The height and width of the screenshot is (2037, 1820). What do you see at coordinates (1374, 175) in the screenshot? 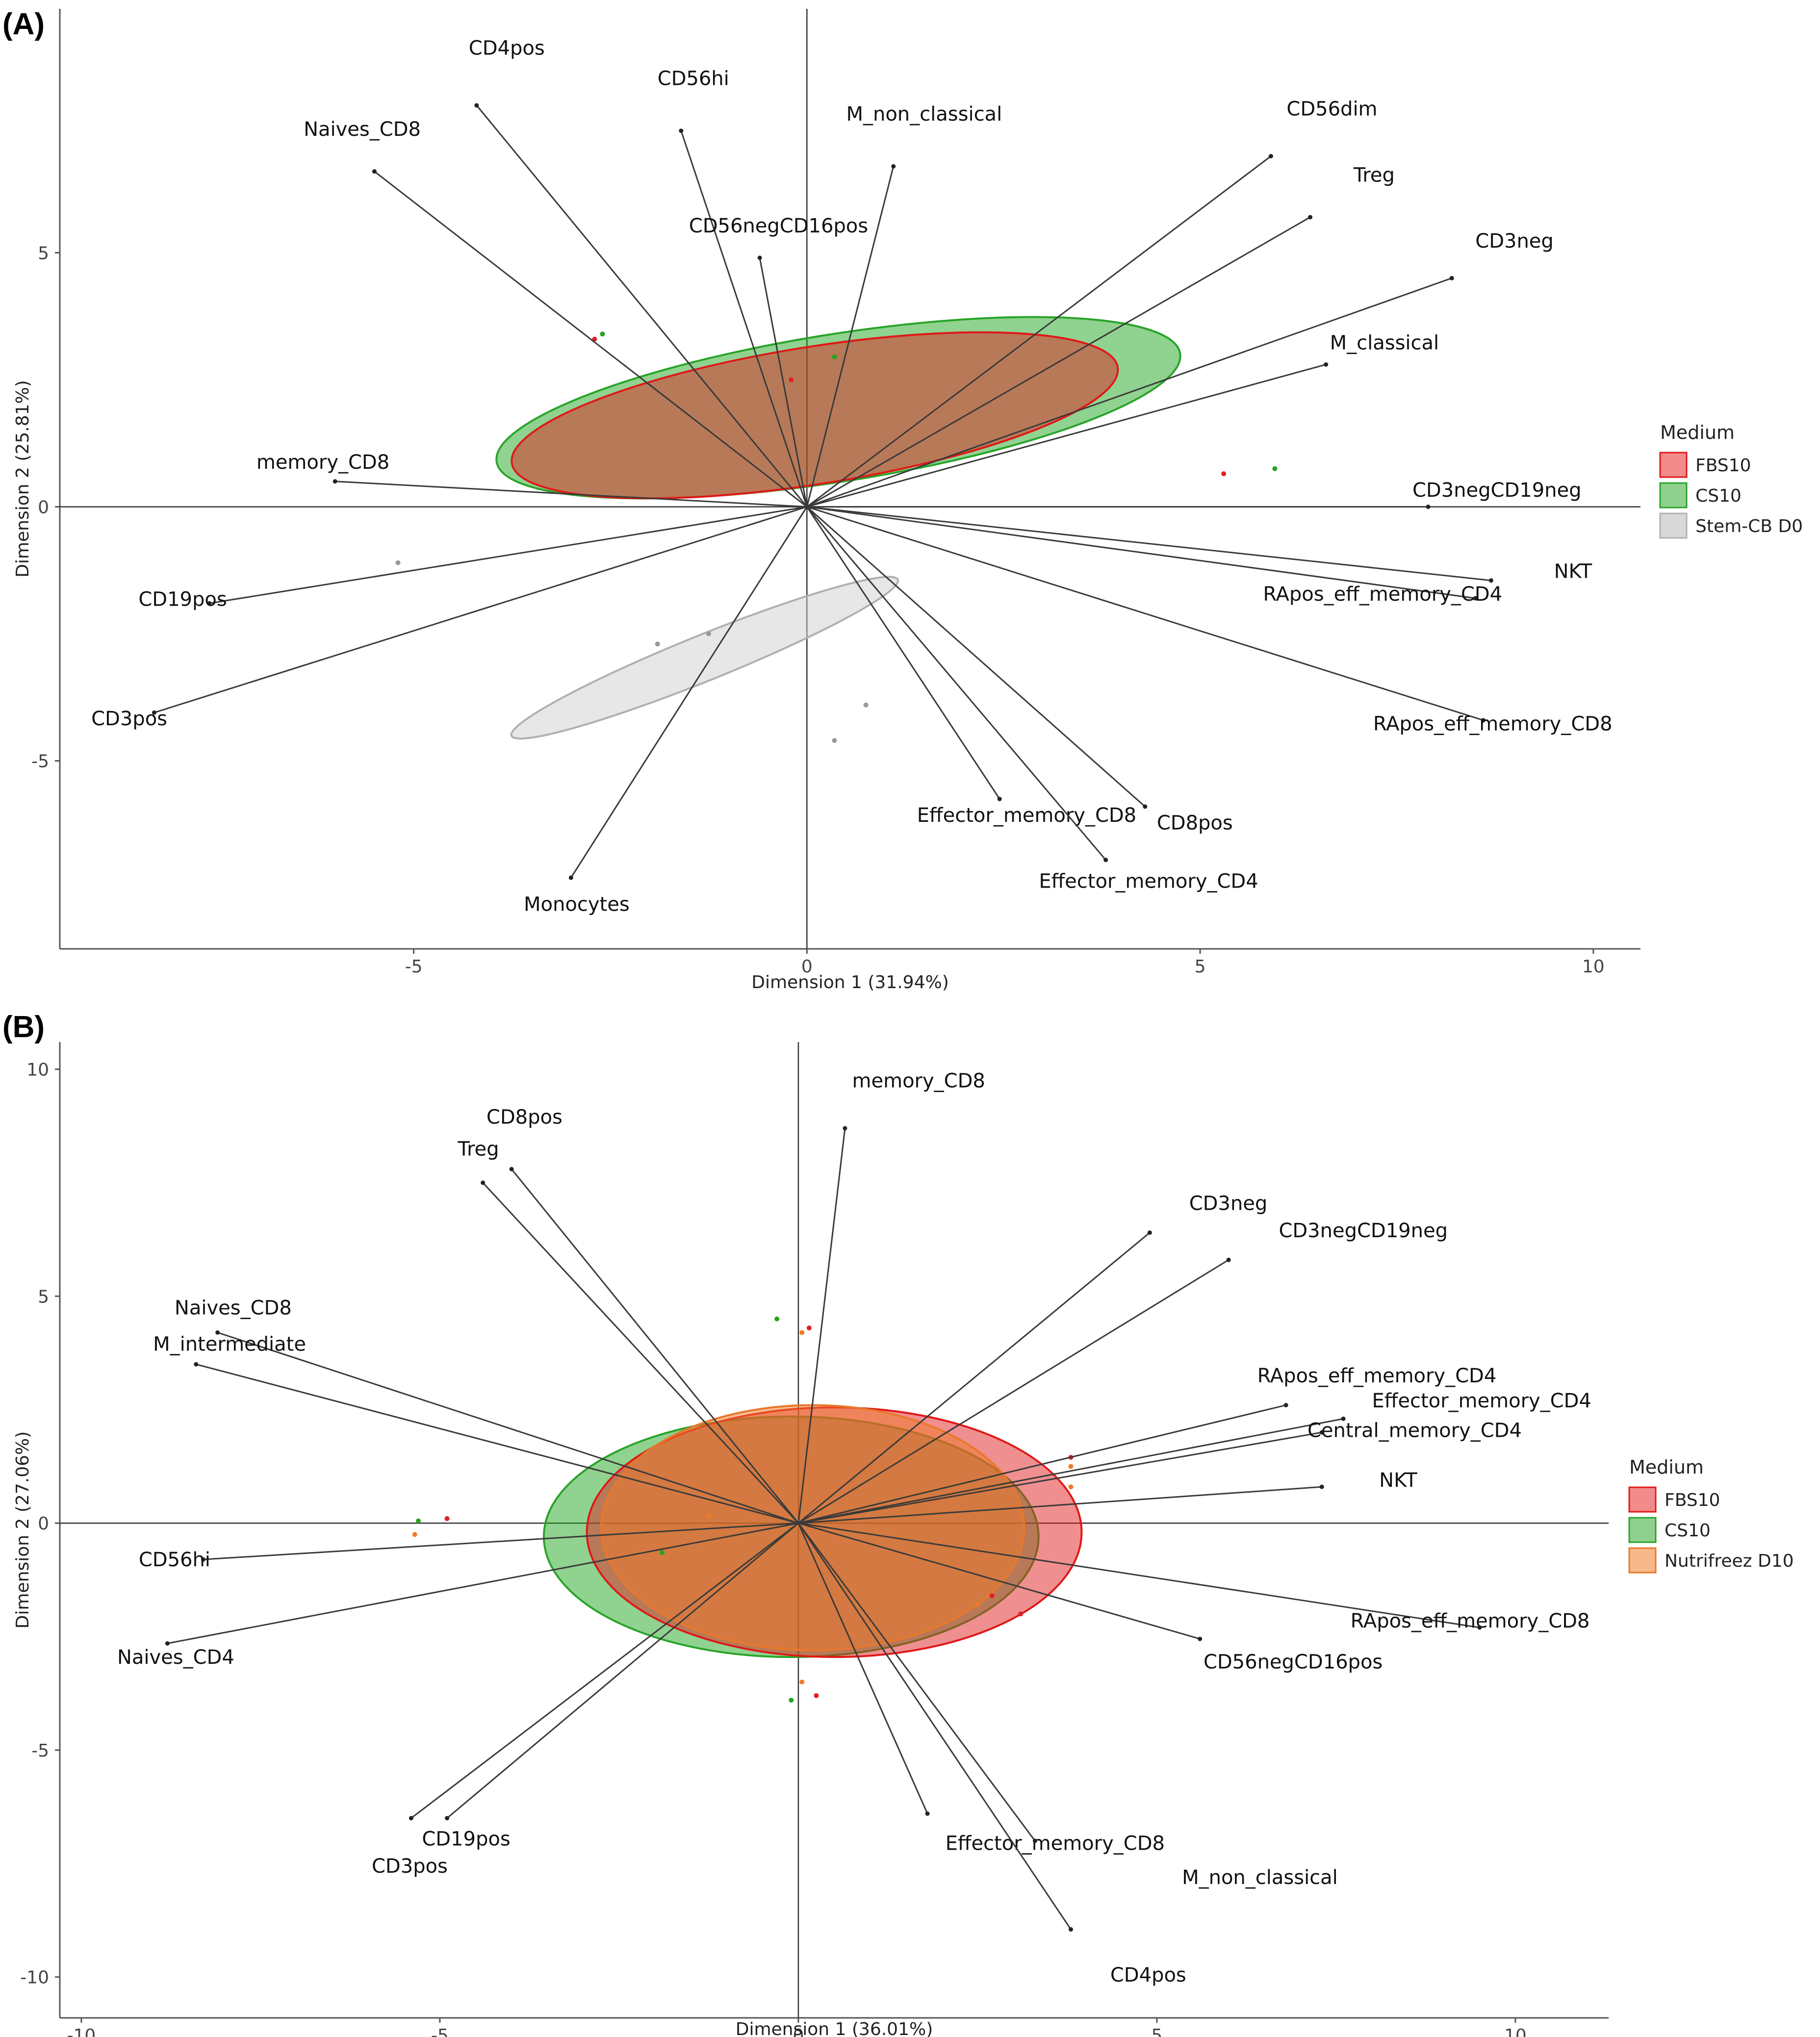
I see `loading-vector-label: Treg` at bounding box center [1374, 175].